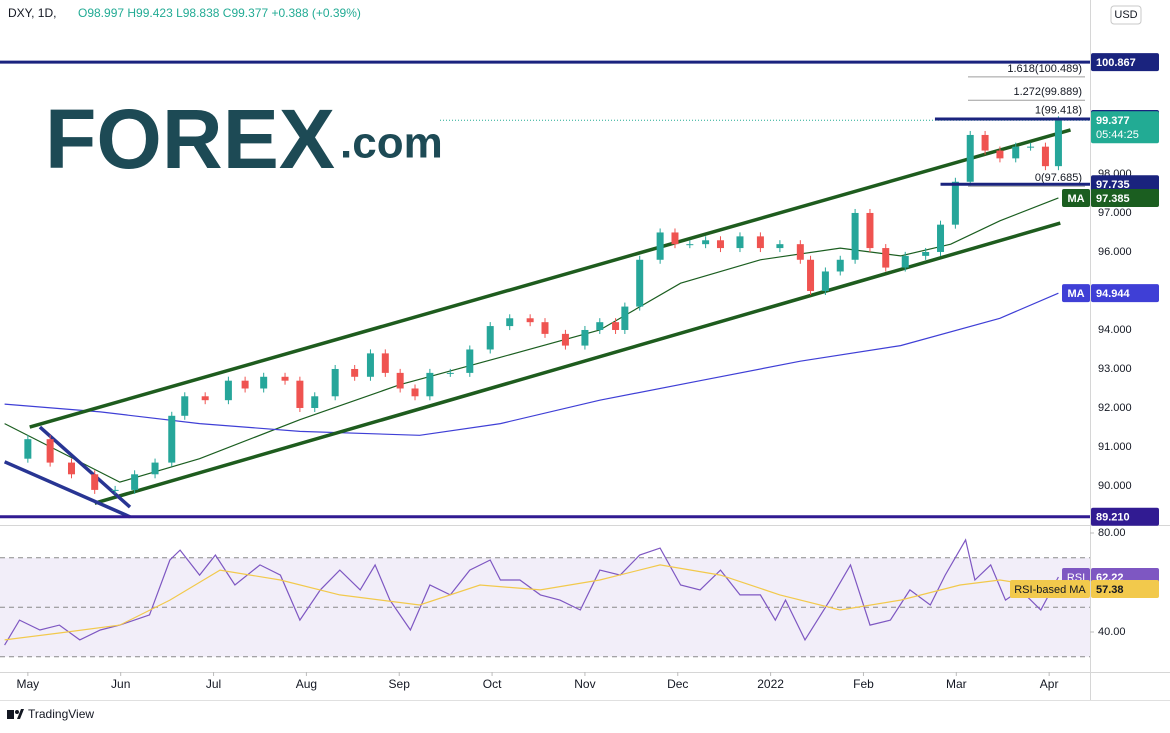 This screenshot has height=733, width=1170. I want to click on ma-value: 97.385, so click(1113, 199).